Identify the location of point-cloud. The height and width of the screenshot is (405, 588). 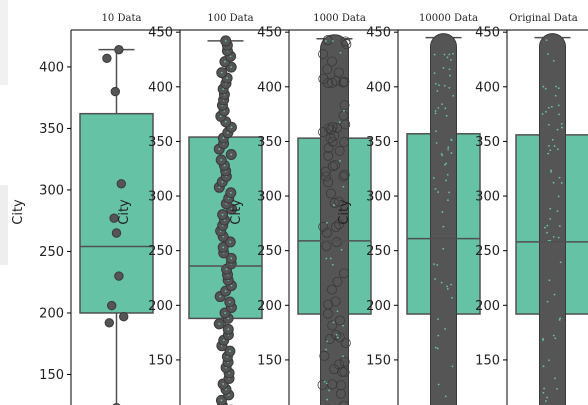
(443, 219).